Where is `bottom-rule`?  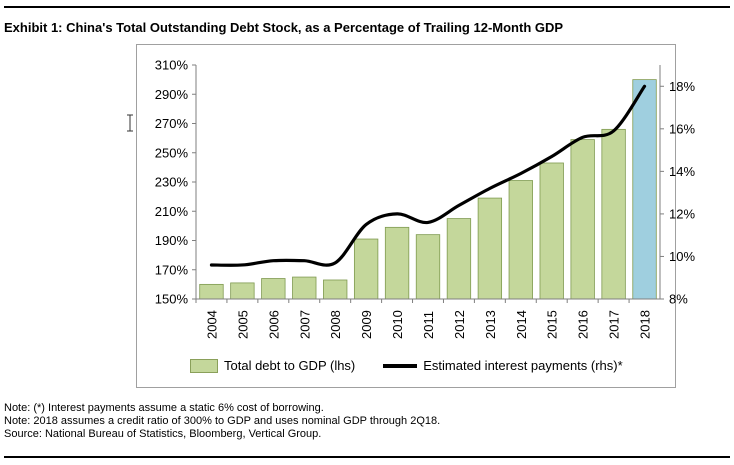 bottom-rule is located at coordinates (367, 457).